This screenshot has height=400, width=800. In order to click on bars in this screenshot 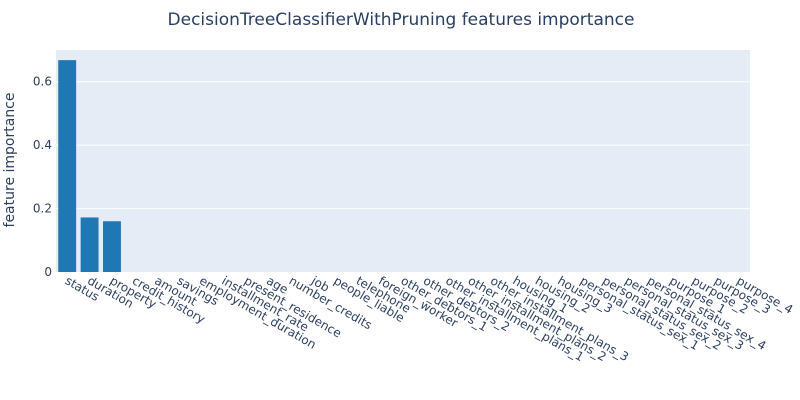, I will do `click(89, 166)`.